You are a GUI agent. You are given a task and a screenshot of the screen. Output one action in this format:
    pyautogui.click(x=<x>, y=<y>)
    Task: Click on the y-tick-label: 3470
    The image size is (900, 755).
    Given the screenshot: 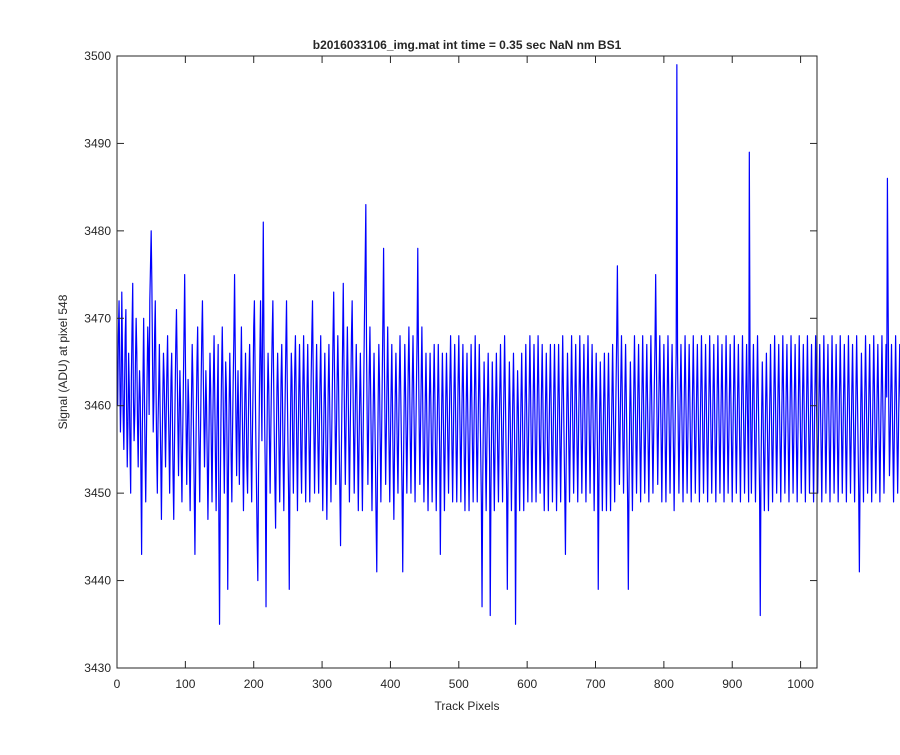 What is the action you would take?
    pyautogui.click(x=97, y=318)
    